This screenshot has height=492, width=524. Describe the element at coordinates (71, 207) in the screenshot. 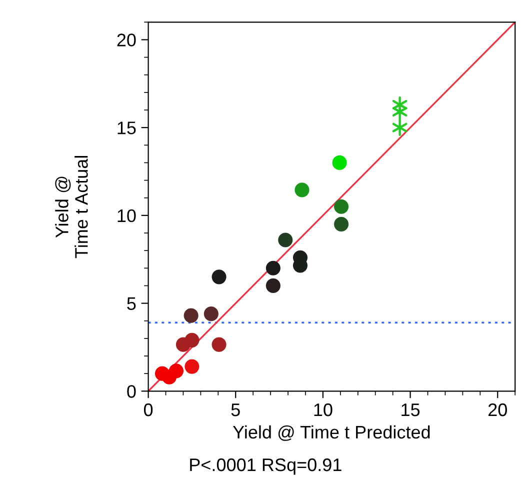

I see `y-axis-title: Yield @ Time t Actual` at that location.